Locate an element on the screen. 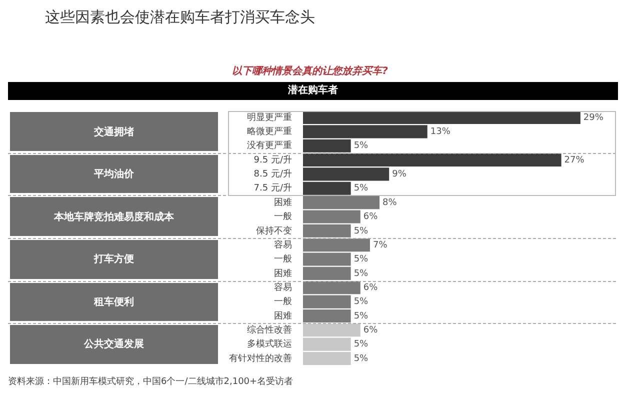 The image size is (620, 393). data-label: 13% is located at coordinates (440, 132).